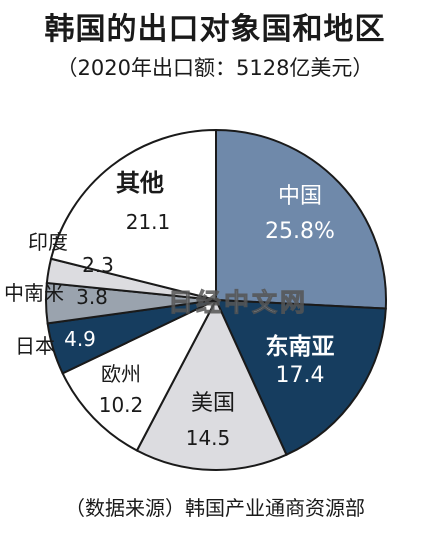 Image resolution: width=430 pixels, height=543 pixels. Describe the element at coordinates (98, 265) in the screenshot. I see `slice-value-6: 2.3` at that location.